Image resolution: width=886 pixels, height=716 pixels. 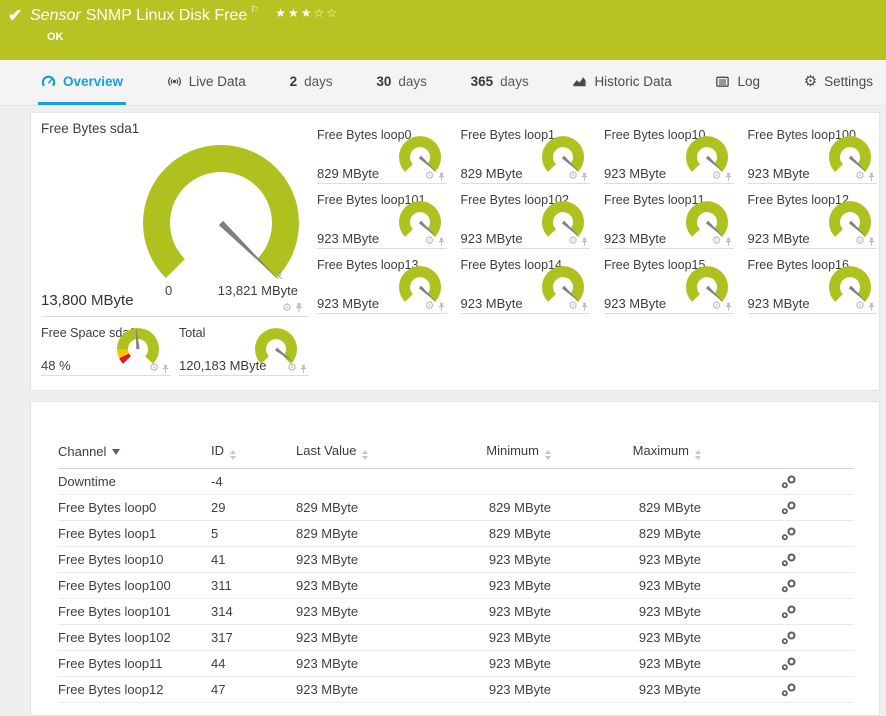 I want to click on gauge-min-label: 0, so click(x=169, y=290).